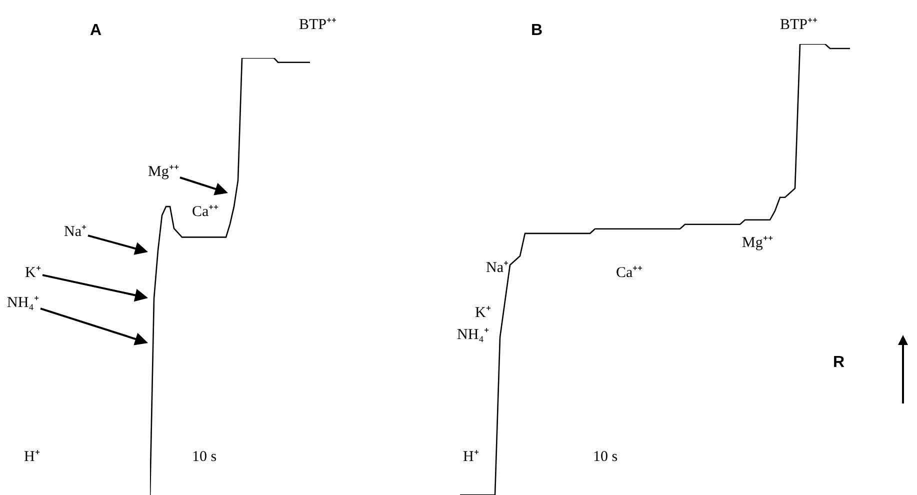 The height and width of the screenshot is (495, 917). What do you see at coordinates (473, 335) in the screenshot?
I see `annotation: NH₄⁺` at bounding box center [473, 335].